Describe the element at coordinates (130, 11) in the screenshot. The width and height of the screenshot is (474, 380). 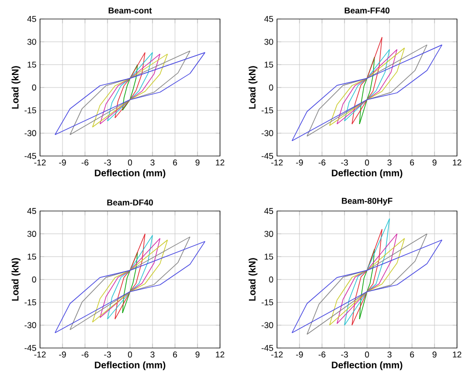
I see `chart-title: Beam-cont` at that location.